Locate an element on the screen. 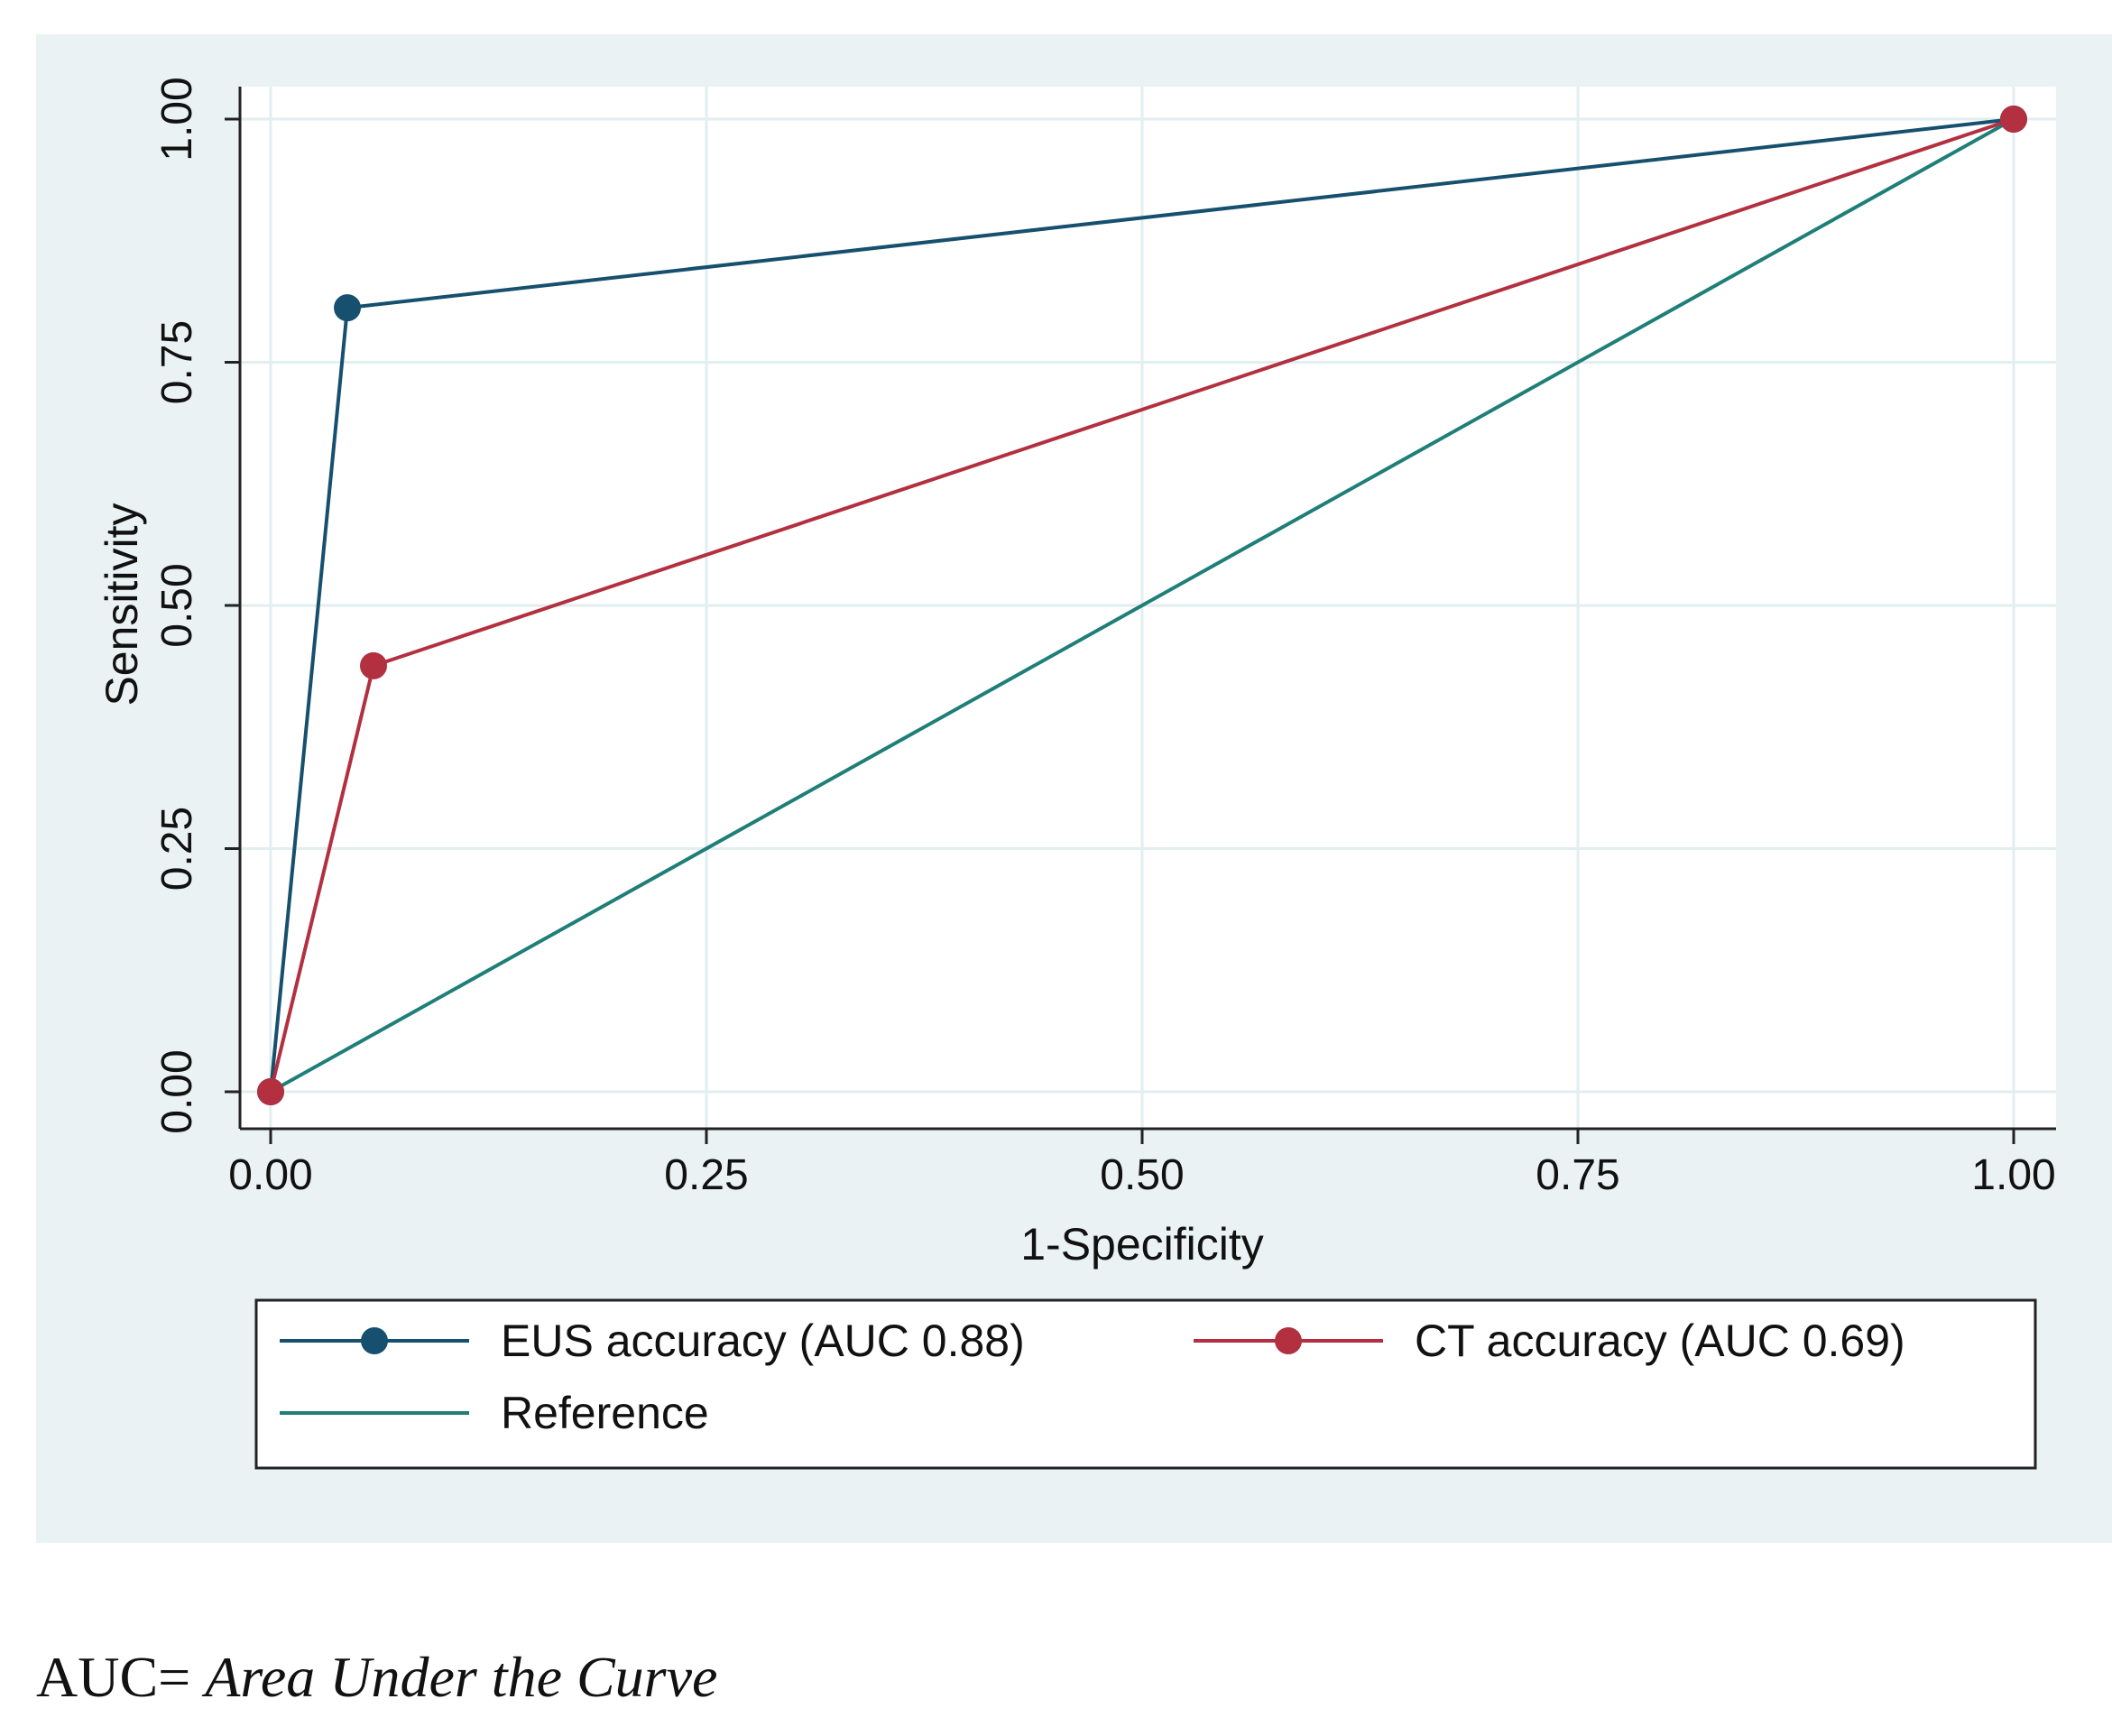  y-tick-label: 0.00 is located at coordinates (177, 1091).